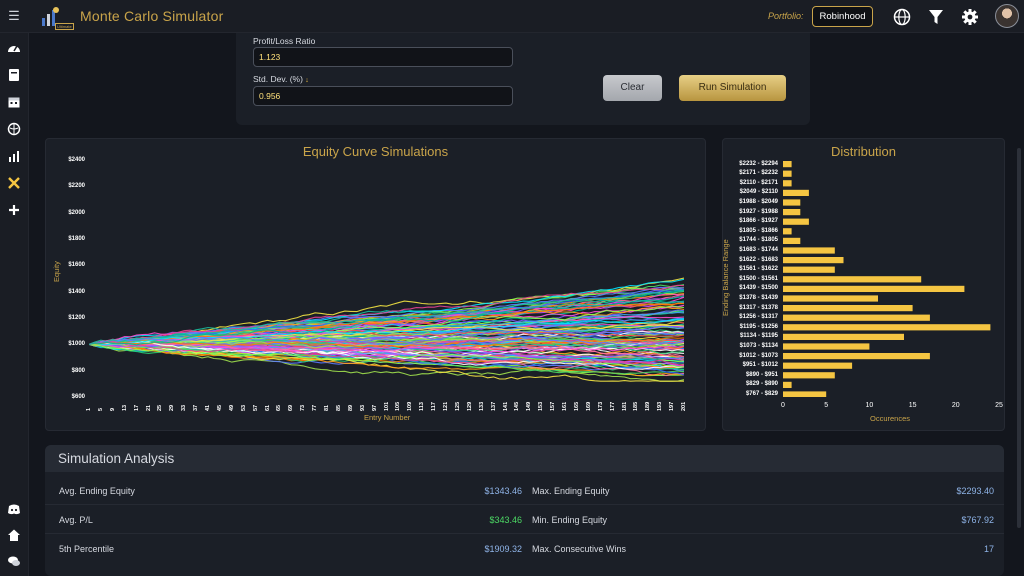  What do you see at coordinates (76, 212) in the screenshot?
I see `equity-y-tick: $2000` at bounding box center [76, 212].